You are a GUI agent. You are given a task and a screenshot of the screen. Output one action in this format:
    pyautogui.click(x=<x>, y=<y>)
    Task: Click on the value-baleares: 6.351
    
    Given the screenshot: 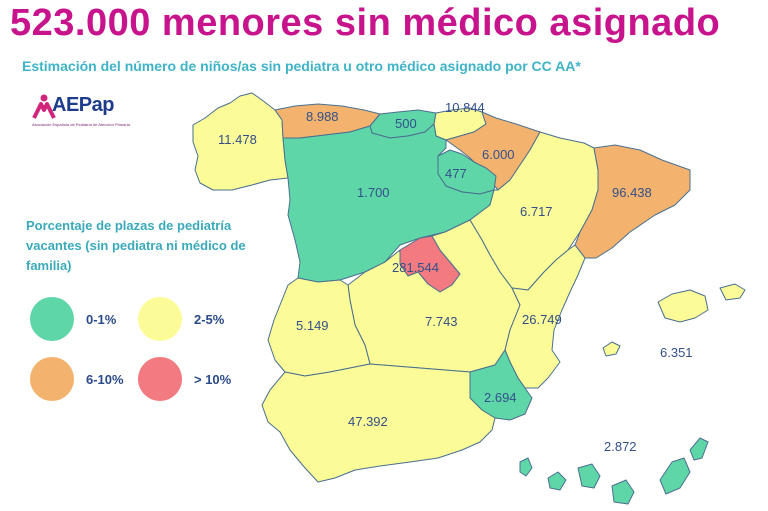 What is the action you would take?
    pyautogui.click(x=676, y=352)
    